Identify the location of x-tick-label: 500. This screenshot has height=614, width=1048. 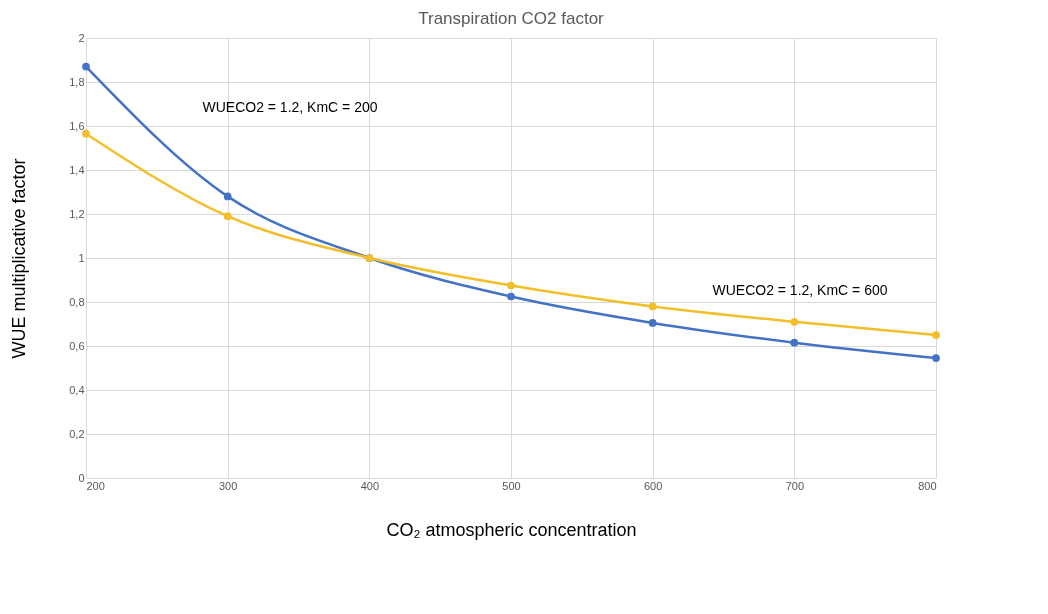
(511, 485).